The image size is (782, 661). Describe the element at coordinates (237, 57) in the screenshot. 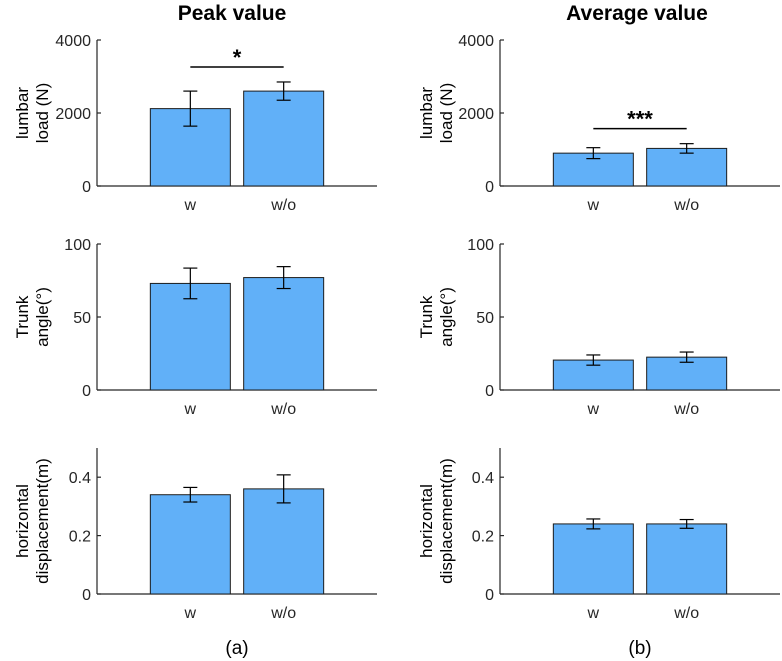

I see `significance-marker: *` at that location.